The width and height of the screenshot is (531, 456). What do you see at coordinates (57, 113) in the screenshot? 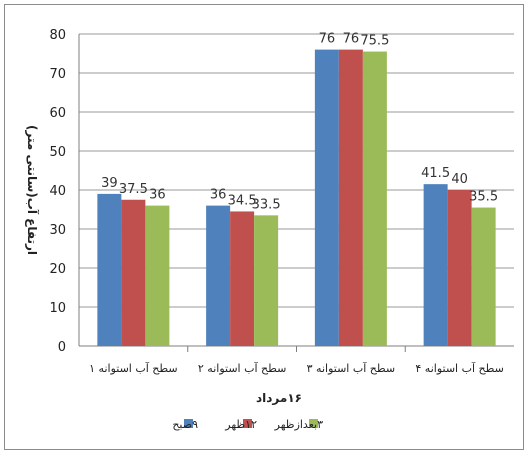
I see `y-tick-label: 60` at bounding box center [57, 113].